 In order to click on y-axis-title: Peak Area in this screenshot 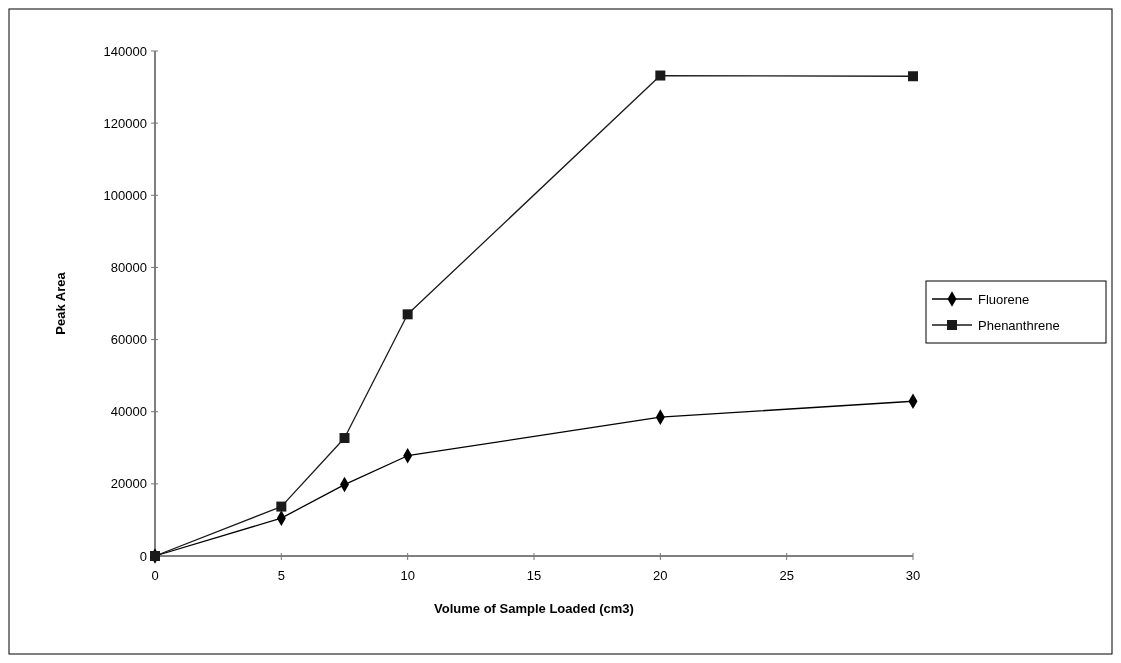, I will do `click(60, 303)`.